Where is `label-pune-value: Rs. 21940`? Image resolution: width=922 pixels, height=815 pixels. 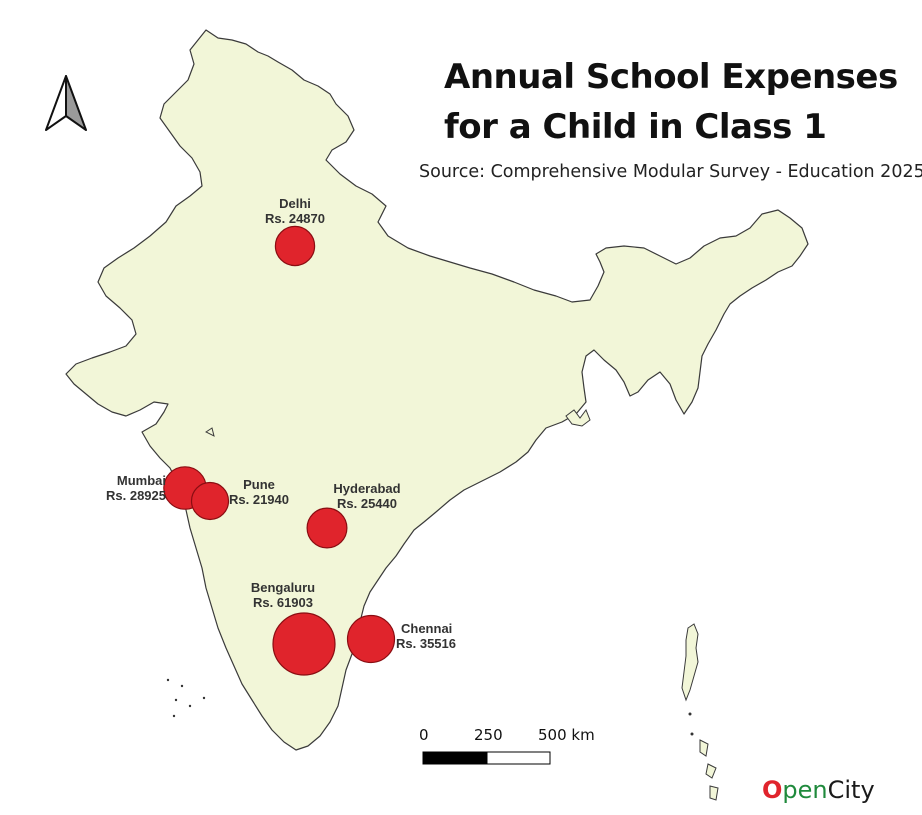
label-pune-value: Rs. 21940 is located at coordinates (259, 499).